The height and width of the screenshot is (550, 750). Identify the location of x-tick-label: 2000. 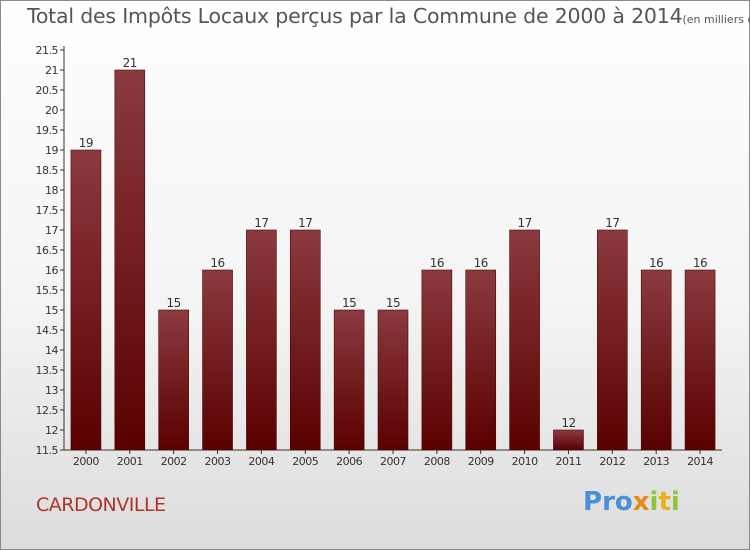
(86, 461).